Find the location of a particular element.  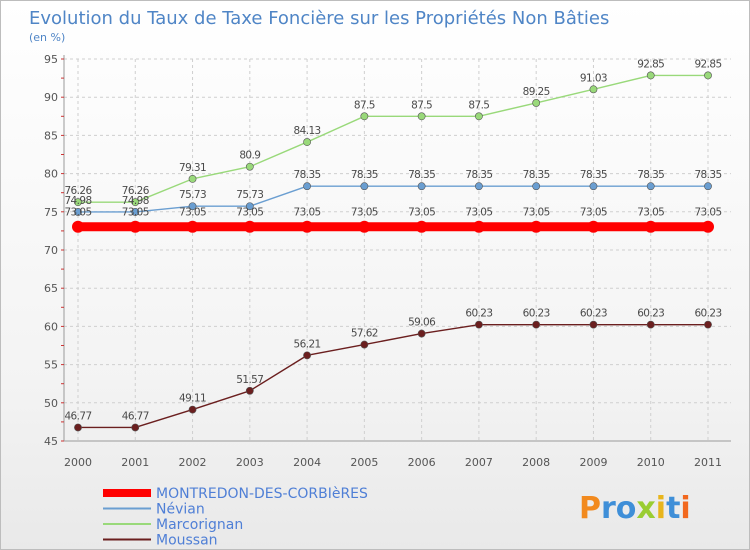

legend-label: MONTREDON-DES-CORBIèRES is located at coordinates (262, 494).